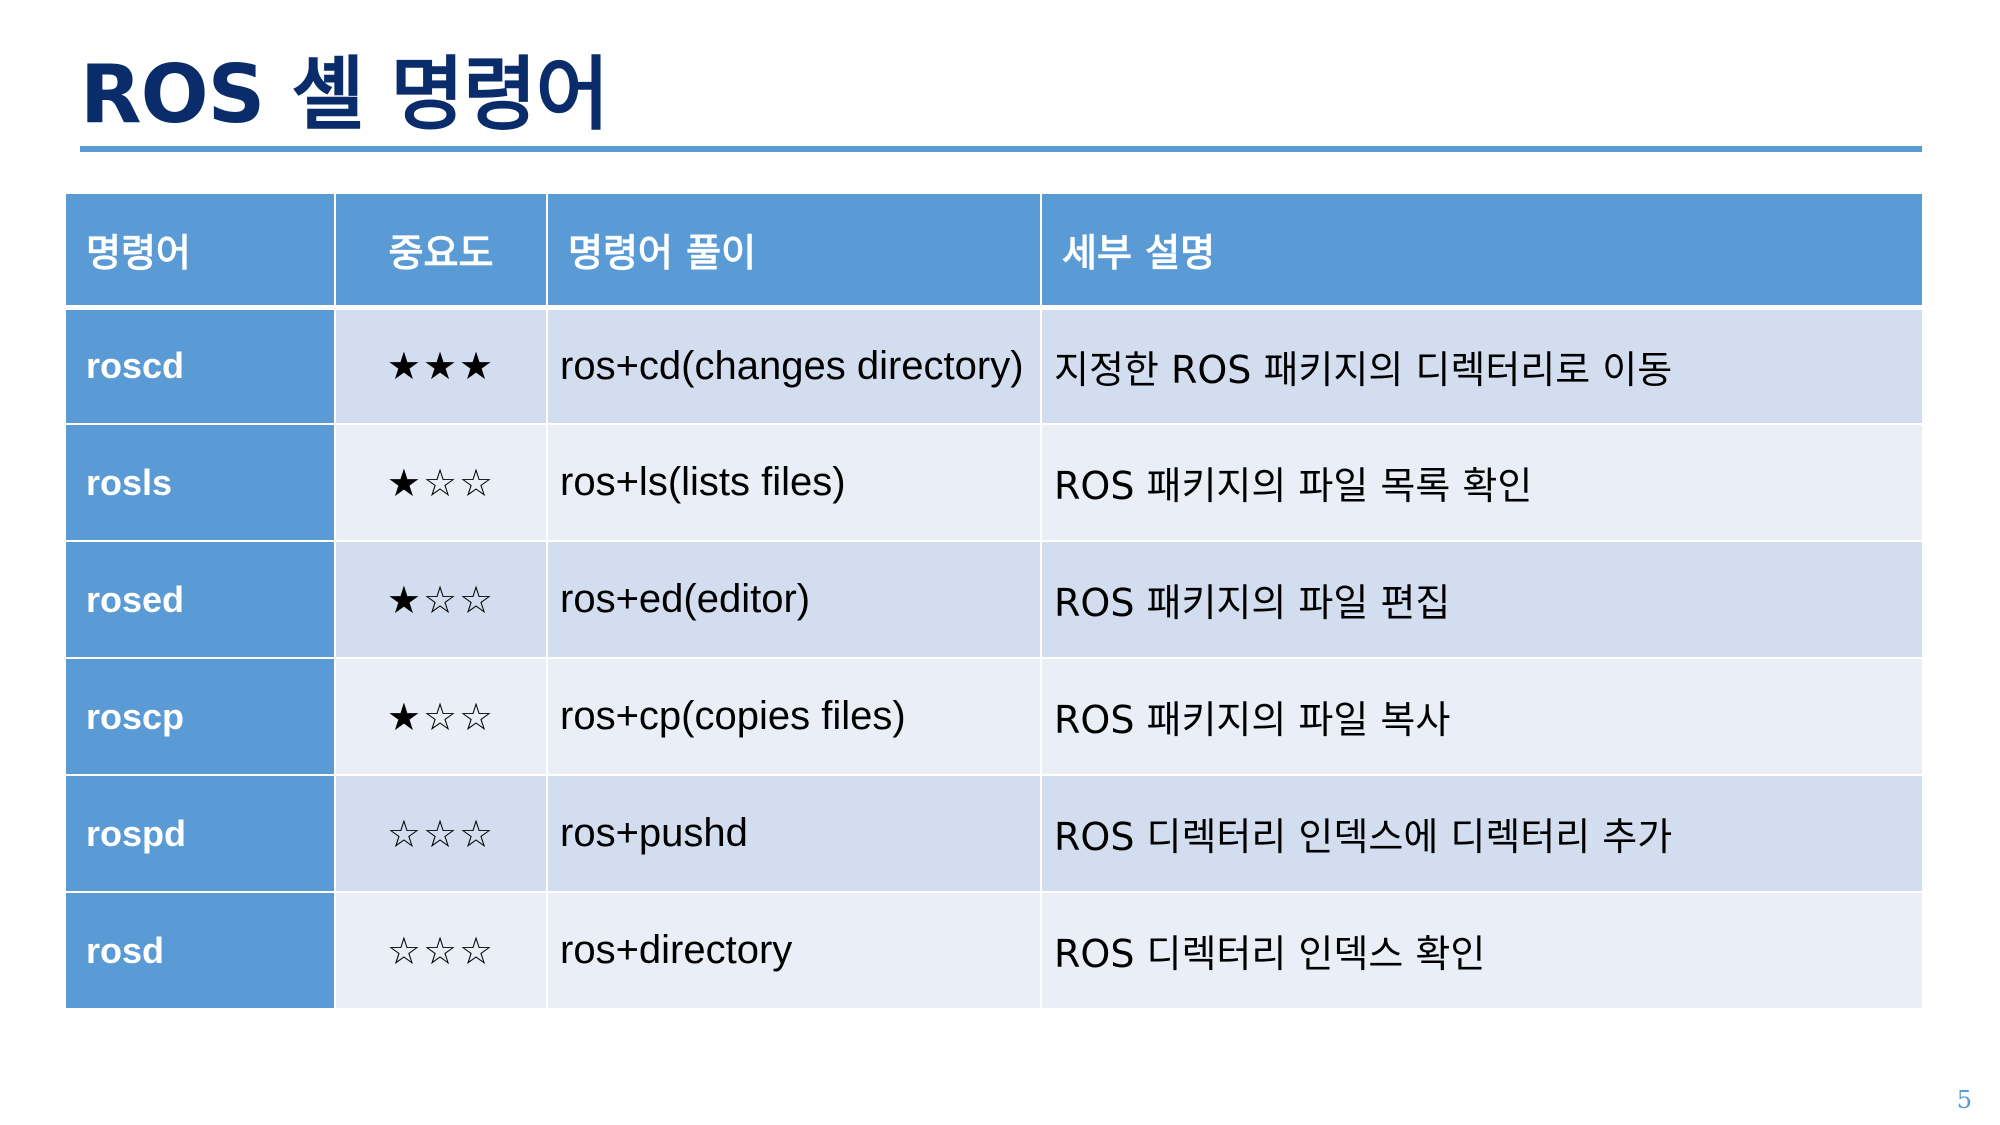 The image size is (2000, 1125). Describe the element at coordinates (200, 716) in the screenshot. I see `command-cell: roscp` at that location.